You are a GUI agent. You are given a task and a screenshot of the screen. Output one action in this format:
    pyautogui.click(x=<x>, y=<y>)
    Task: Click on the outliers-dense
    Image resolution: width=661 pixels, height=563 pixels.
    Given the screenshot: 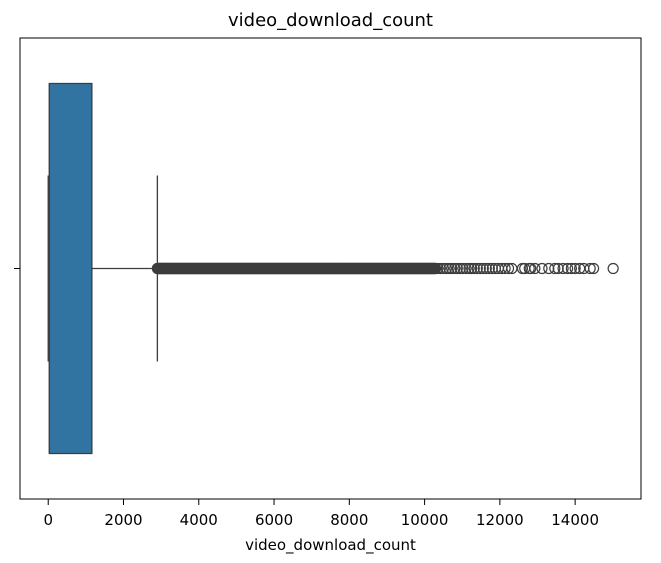 What is the action you would take?
    pyautogui.click(x=296, y=268)
    